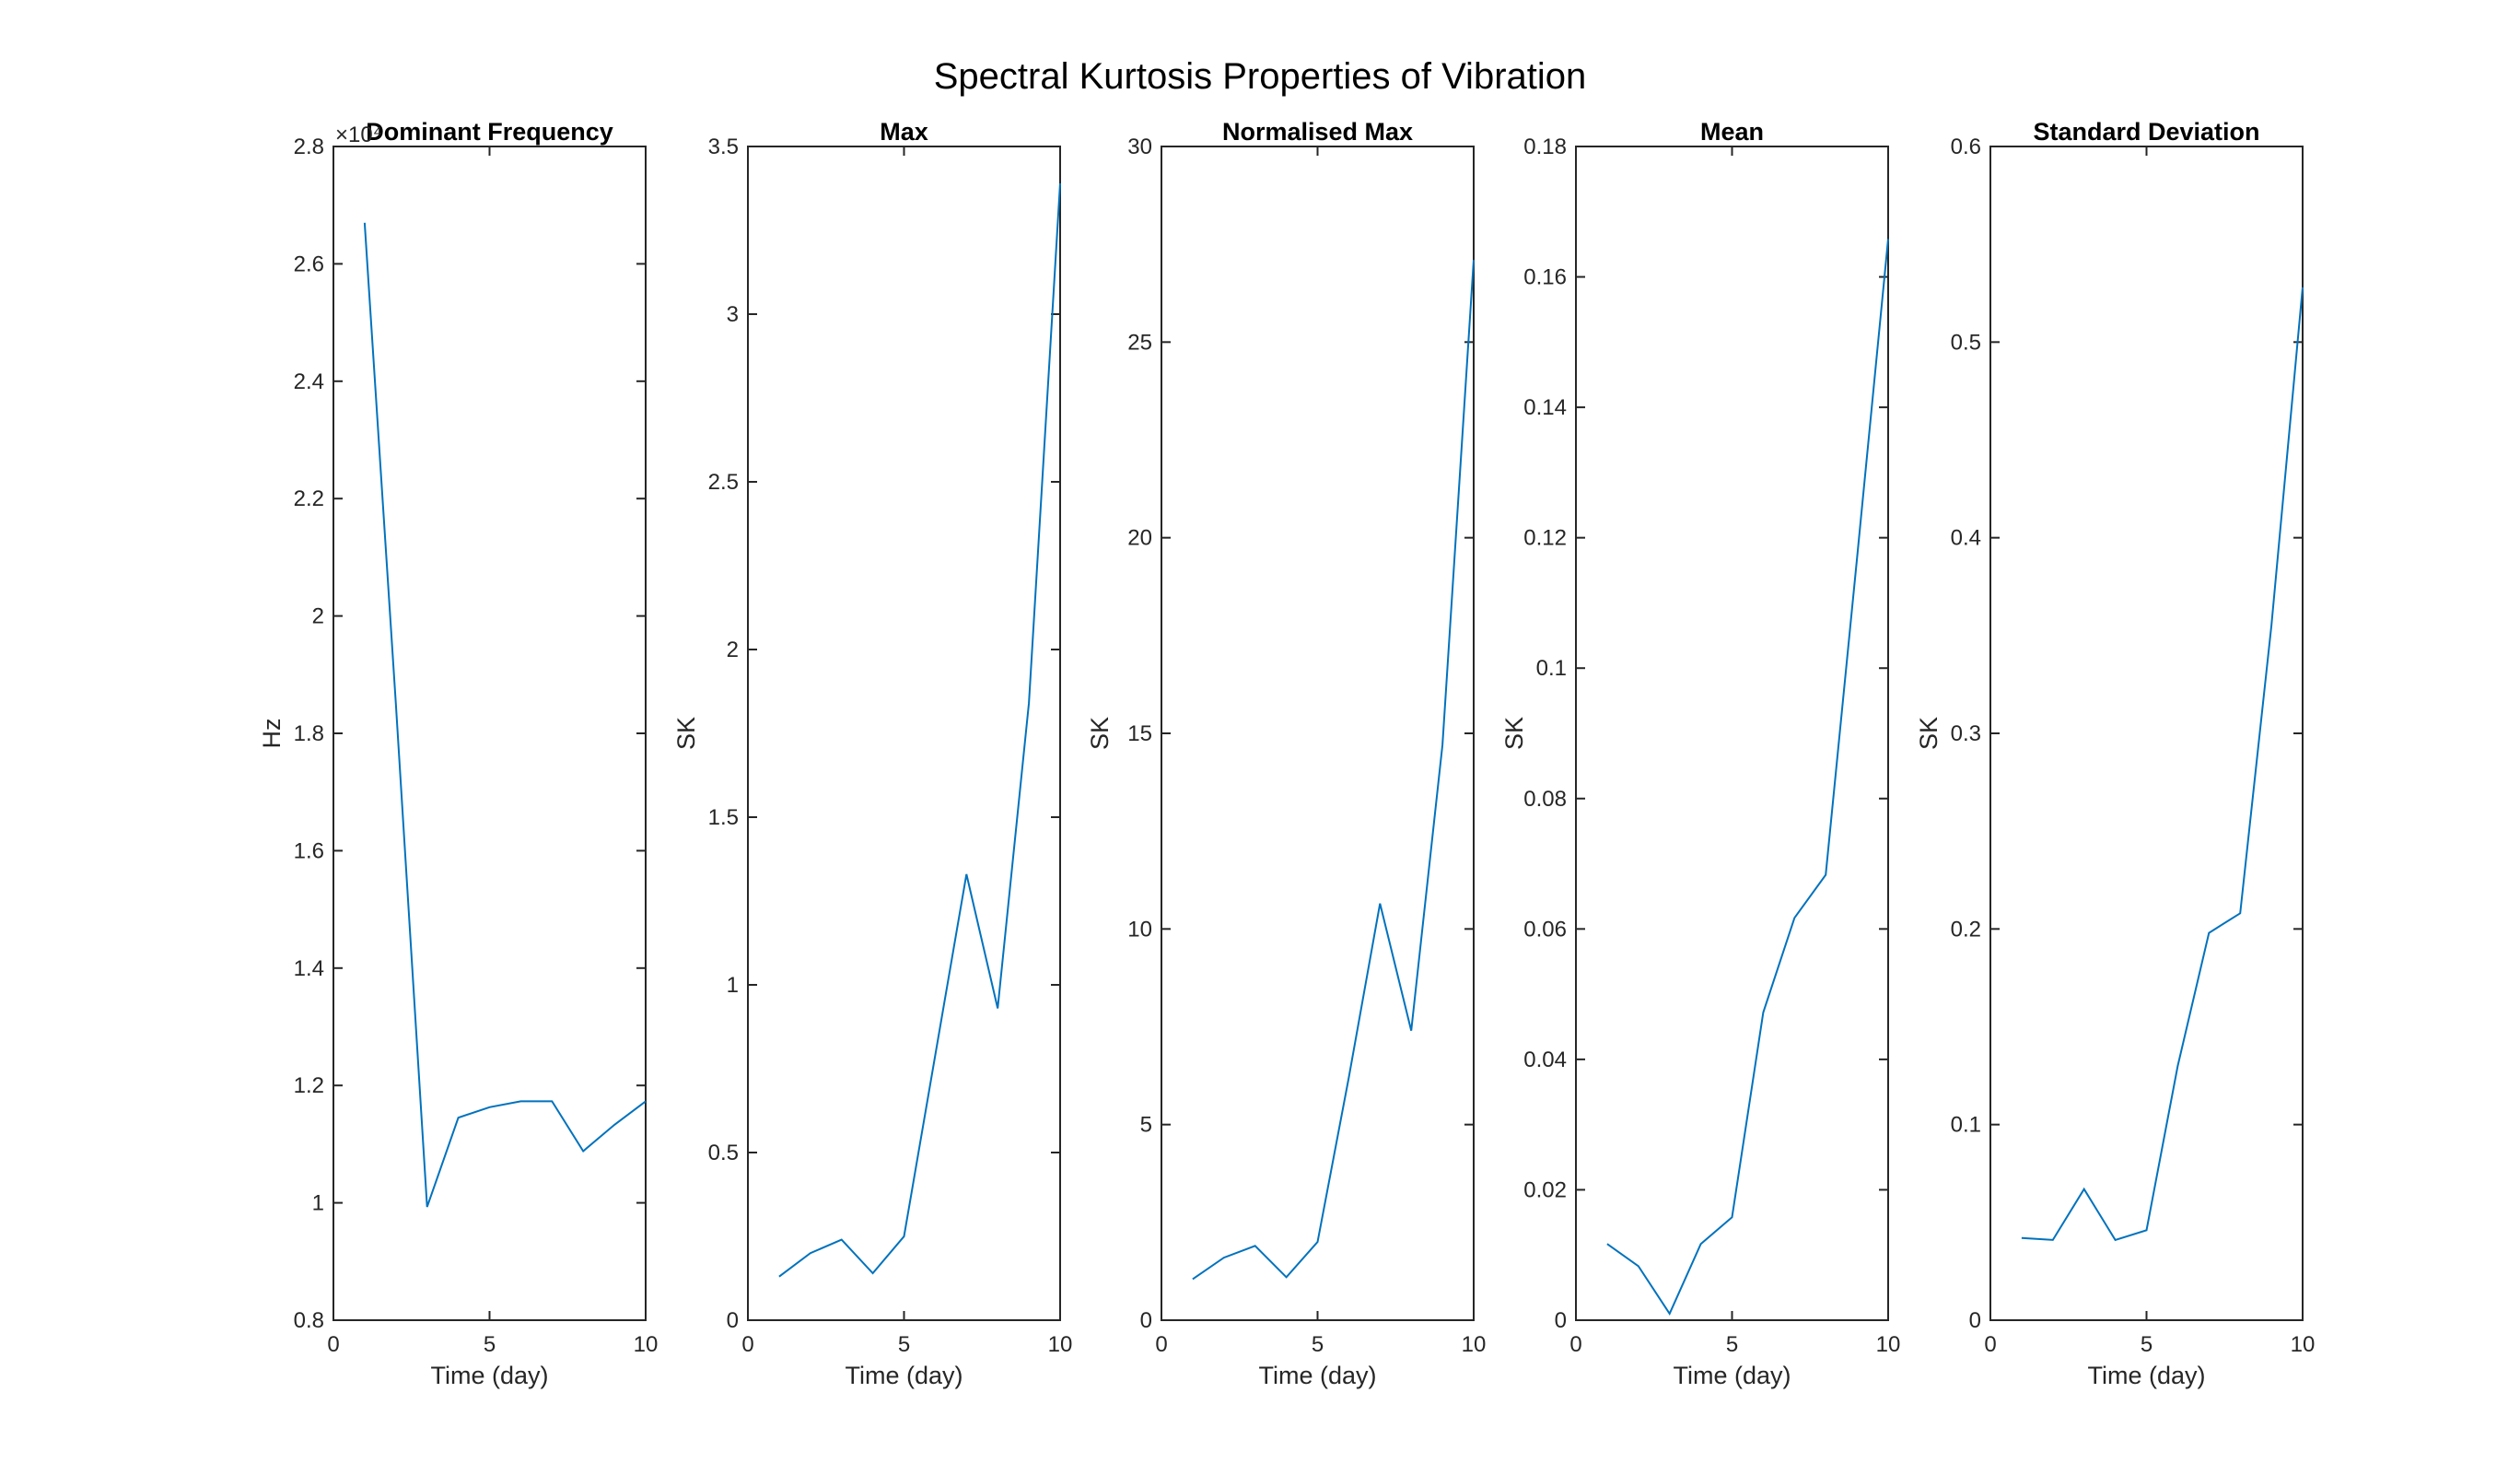 This screenshot has height=1463, width=2520. I want to click on y-tick-label: 2.6, so click(309, 264).